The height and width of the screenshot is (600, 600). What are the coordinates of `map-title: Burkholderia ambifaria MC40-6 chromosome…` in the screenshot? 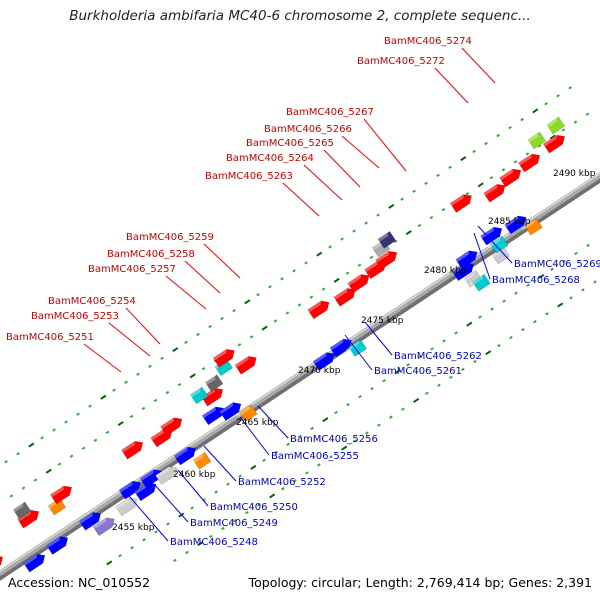 It's located at (300, 16).